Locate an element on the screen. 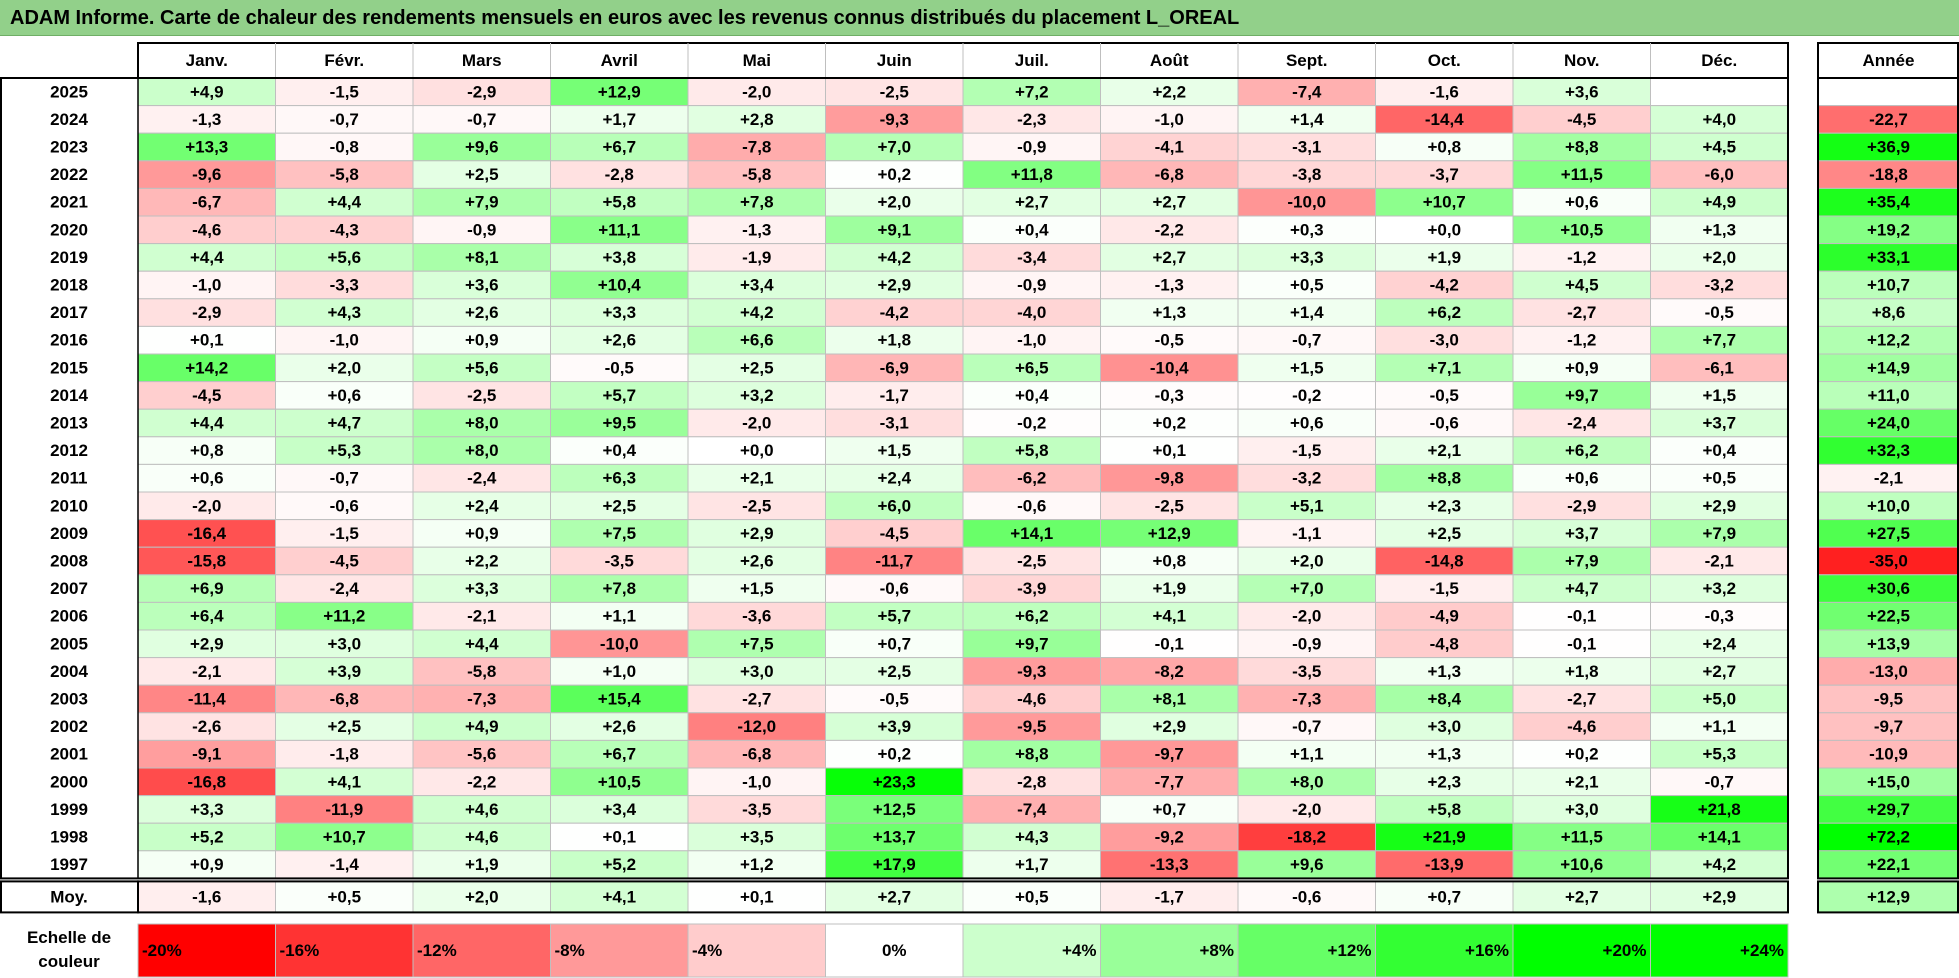 This screenshot has height=978, width=1959. cell-value: -1,8 is located at coordinates (344, 754).